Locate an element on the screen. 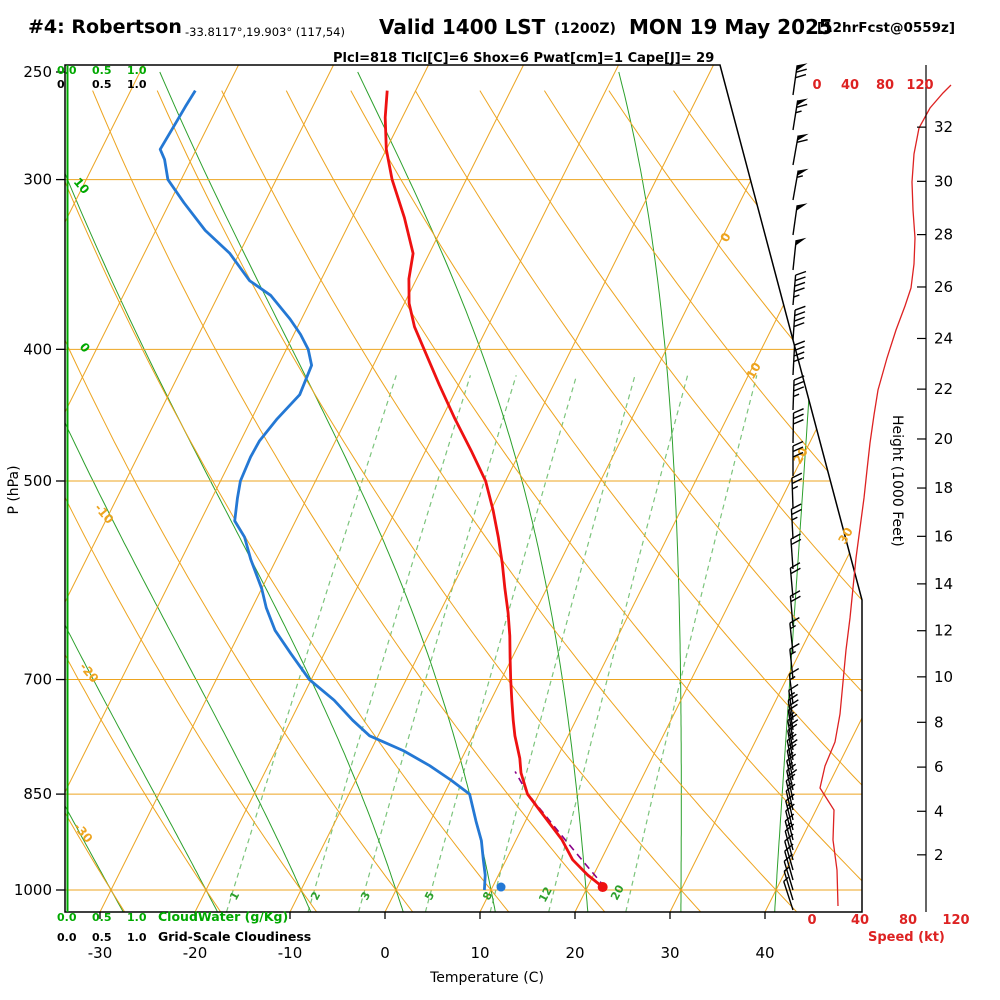 This screenshot has height=1000, width=1000. cloudwater-top: 0.5 is located at coordinates (102, 70).